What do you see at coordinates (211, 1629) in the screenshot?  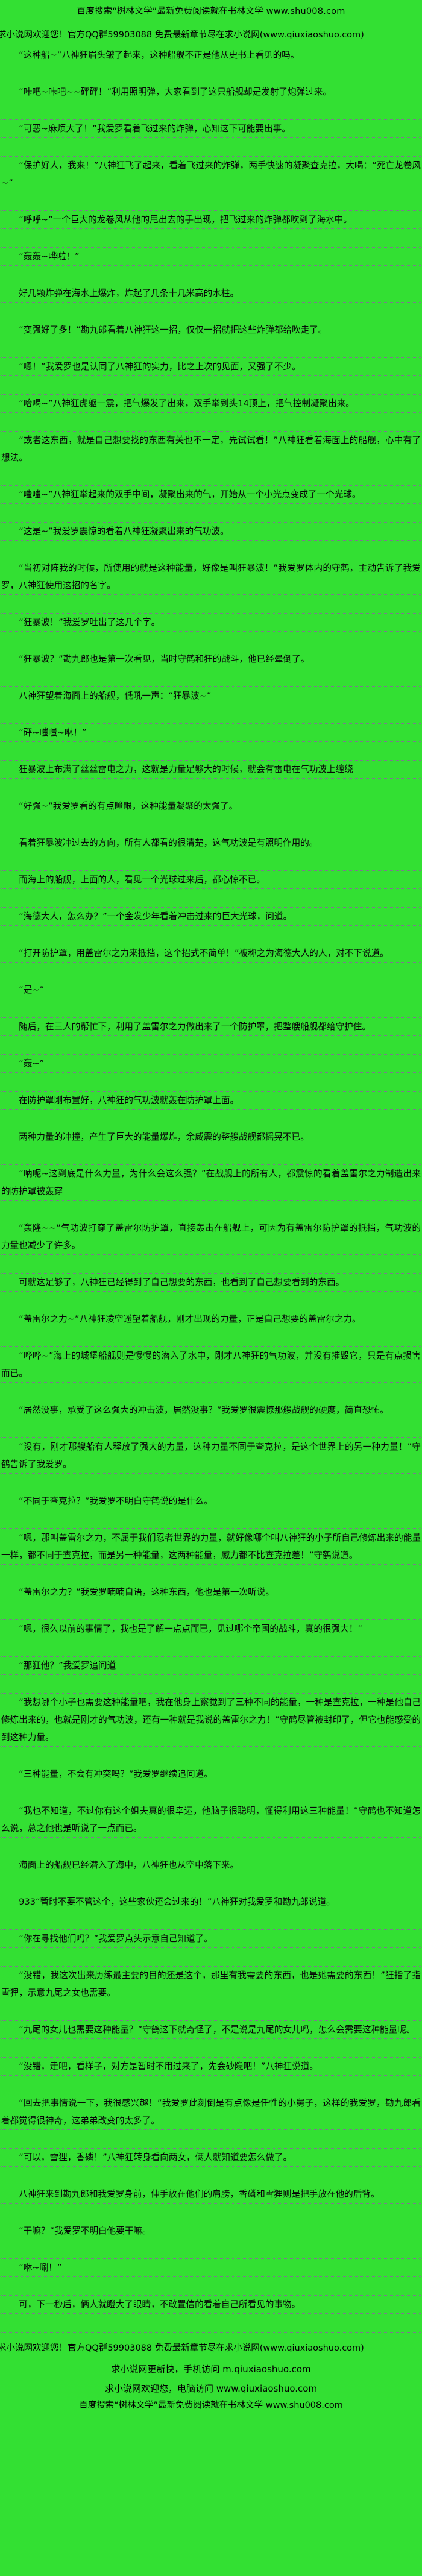 I see `paragraph: “嗯，很久以前的事情了，我也是了解一点点而已，见过哪个帝国的战斗，真的很强大！”` at bounding box center [211, 1629].